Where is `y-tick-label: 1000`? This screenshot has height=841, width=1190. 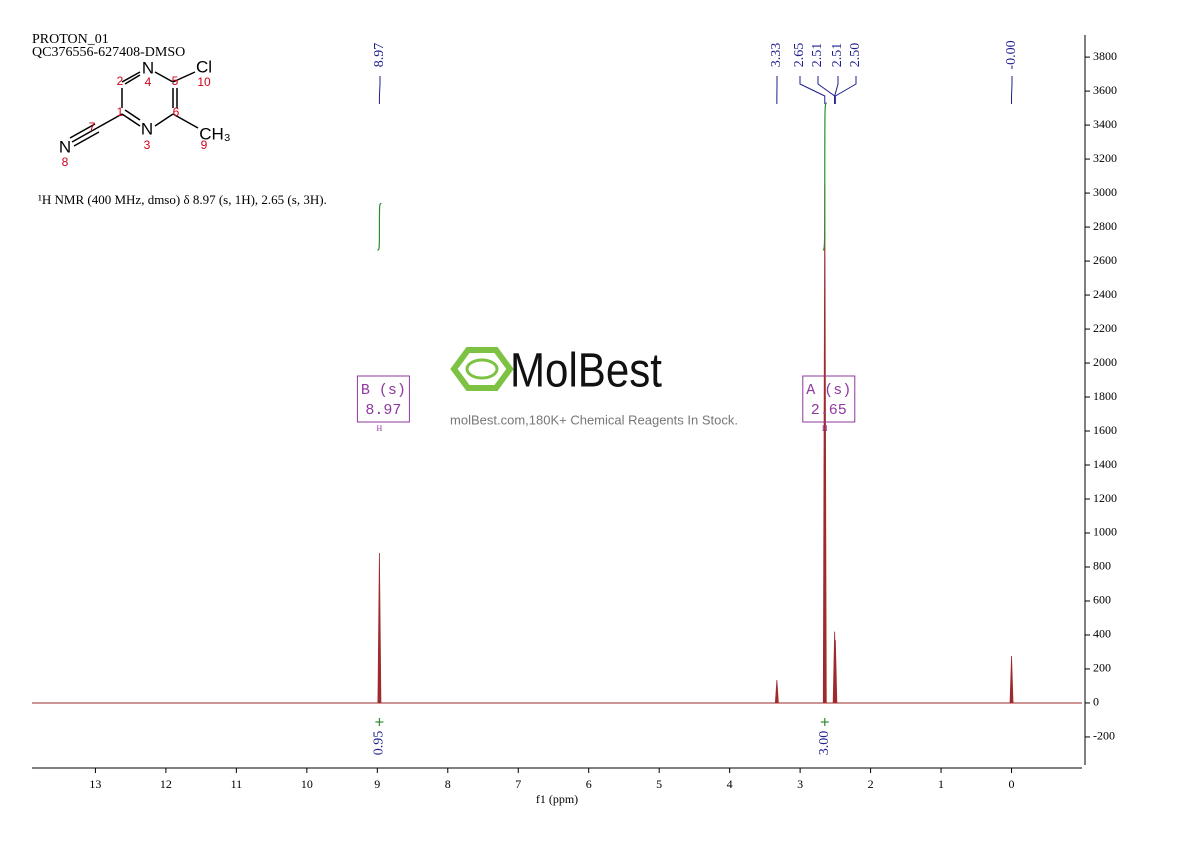
y-tick-label: 1000 is located at coordinates (1105, 532).